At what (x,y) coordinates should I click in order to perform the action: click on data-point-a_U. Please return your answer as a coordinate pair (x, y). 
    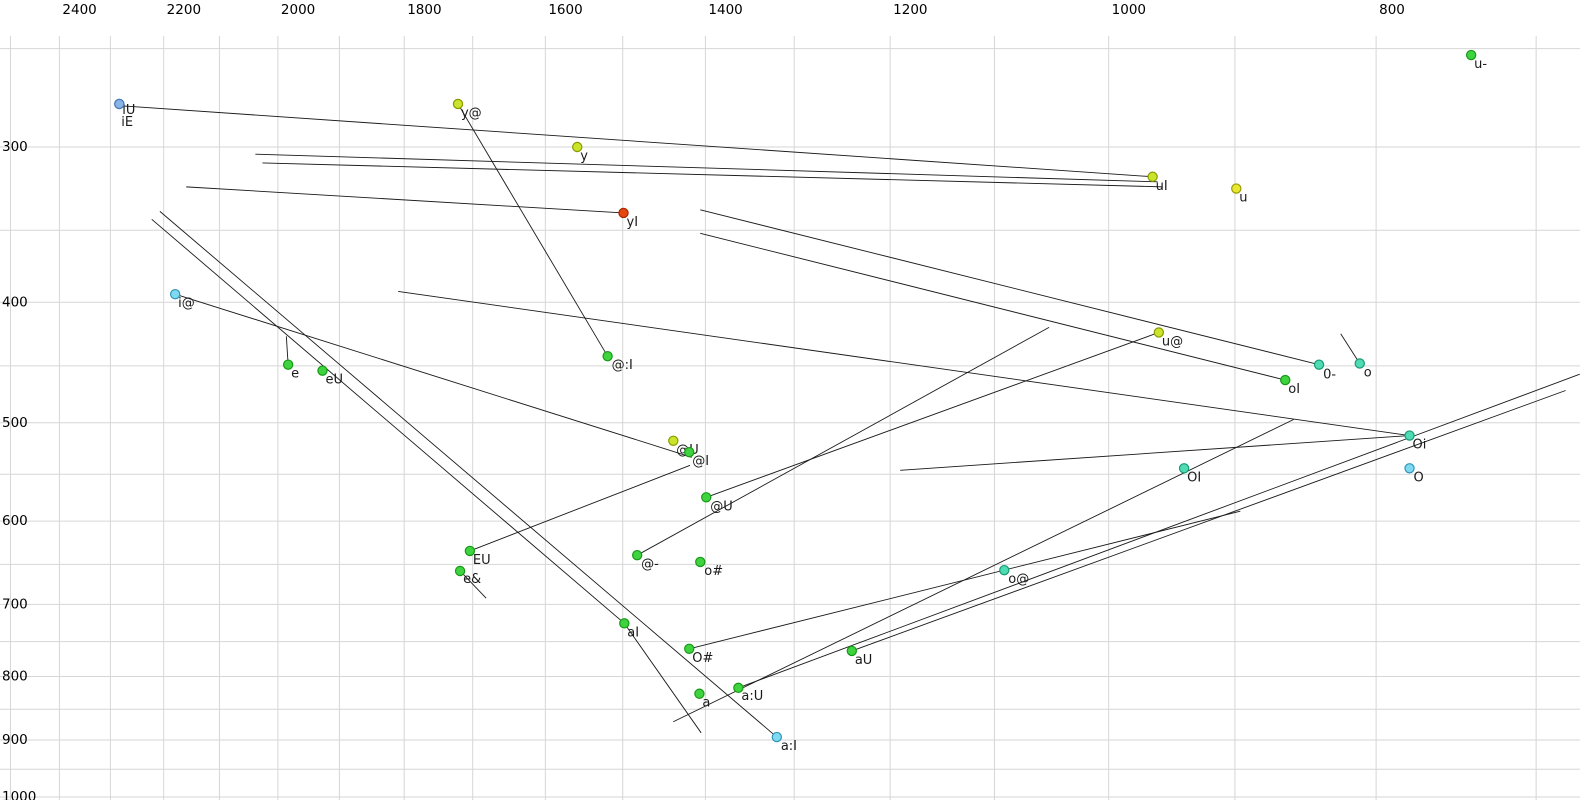
    Looking at the image, I should click on (738, 688).